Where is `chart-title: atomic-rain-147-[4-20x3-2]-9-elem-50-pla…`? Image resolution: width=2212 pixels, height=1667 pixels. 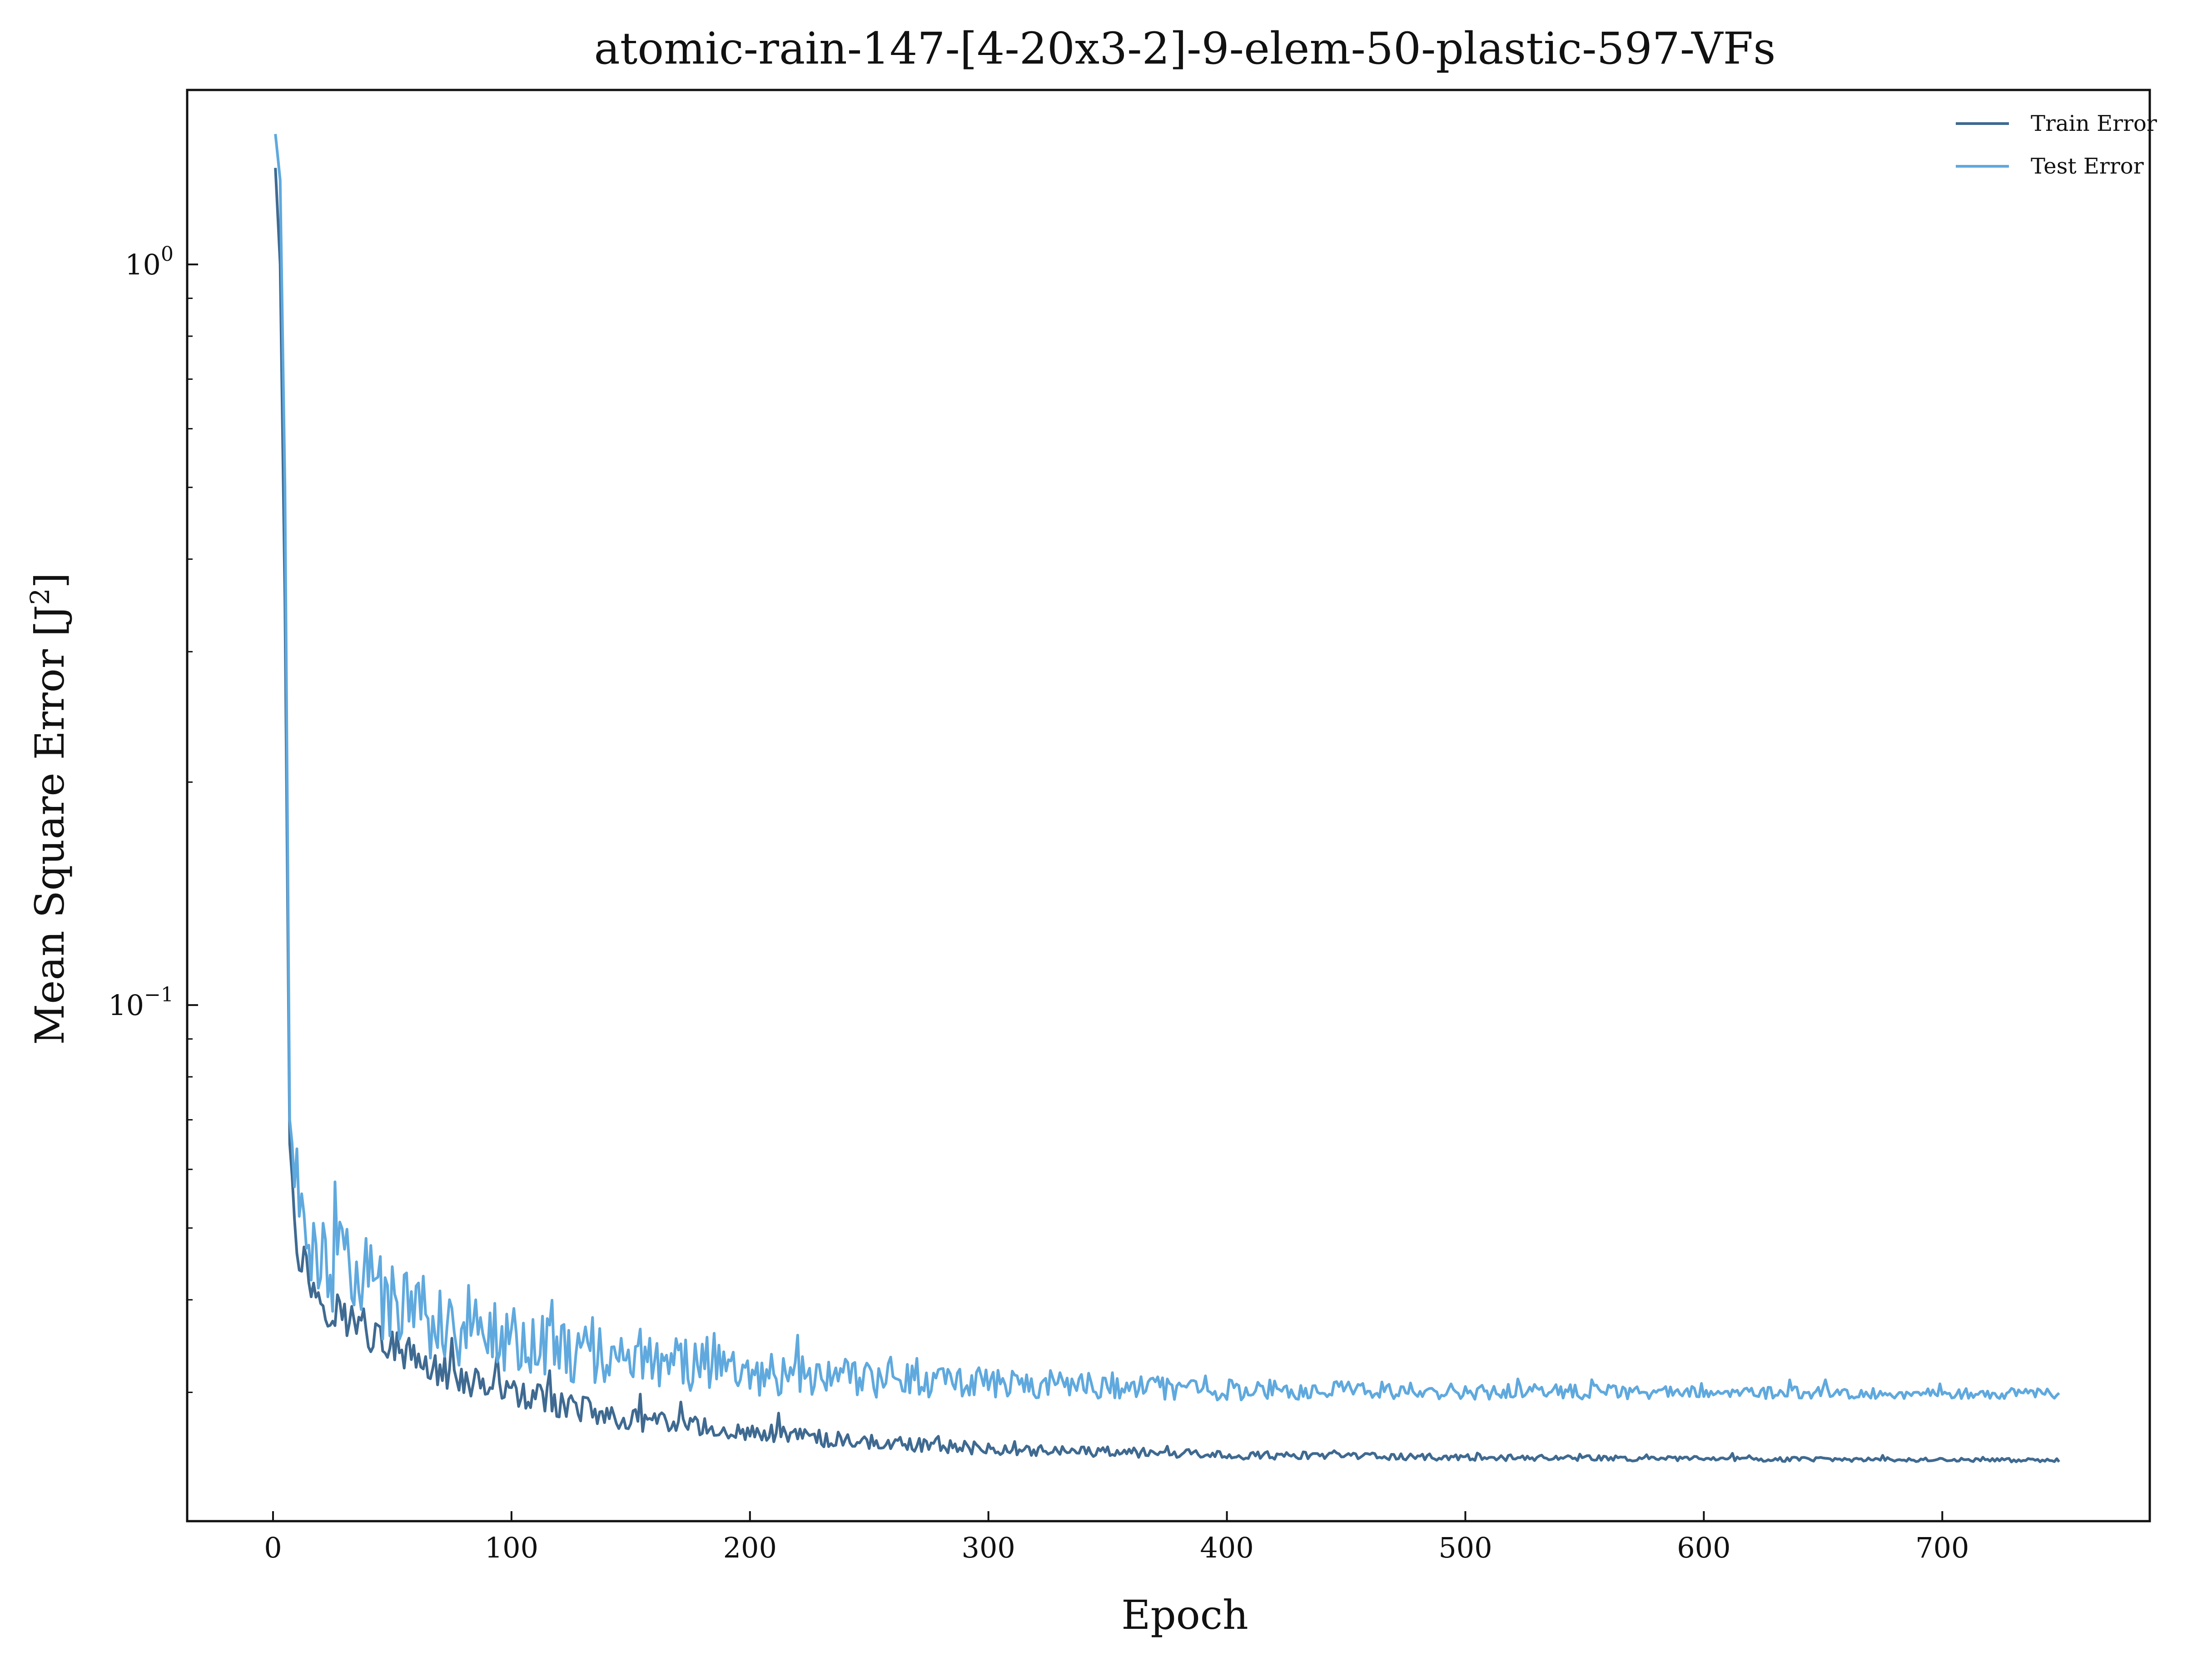
chart-title: atomic-rain-147-[4-20x3-2]-9-elem-50-pla… is located at coordinates (1185, 48).